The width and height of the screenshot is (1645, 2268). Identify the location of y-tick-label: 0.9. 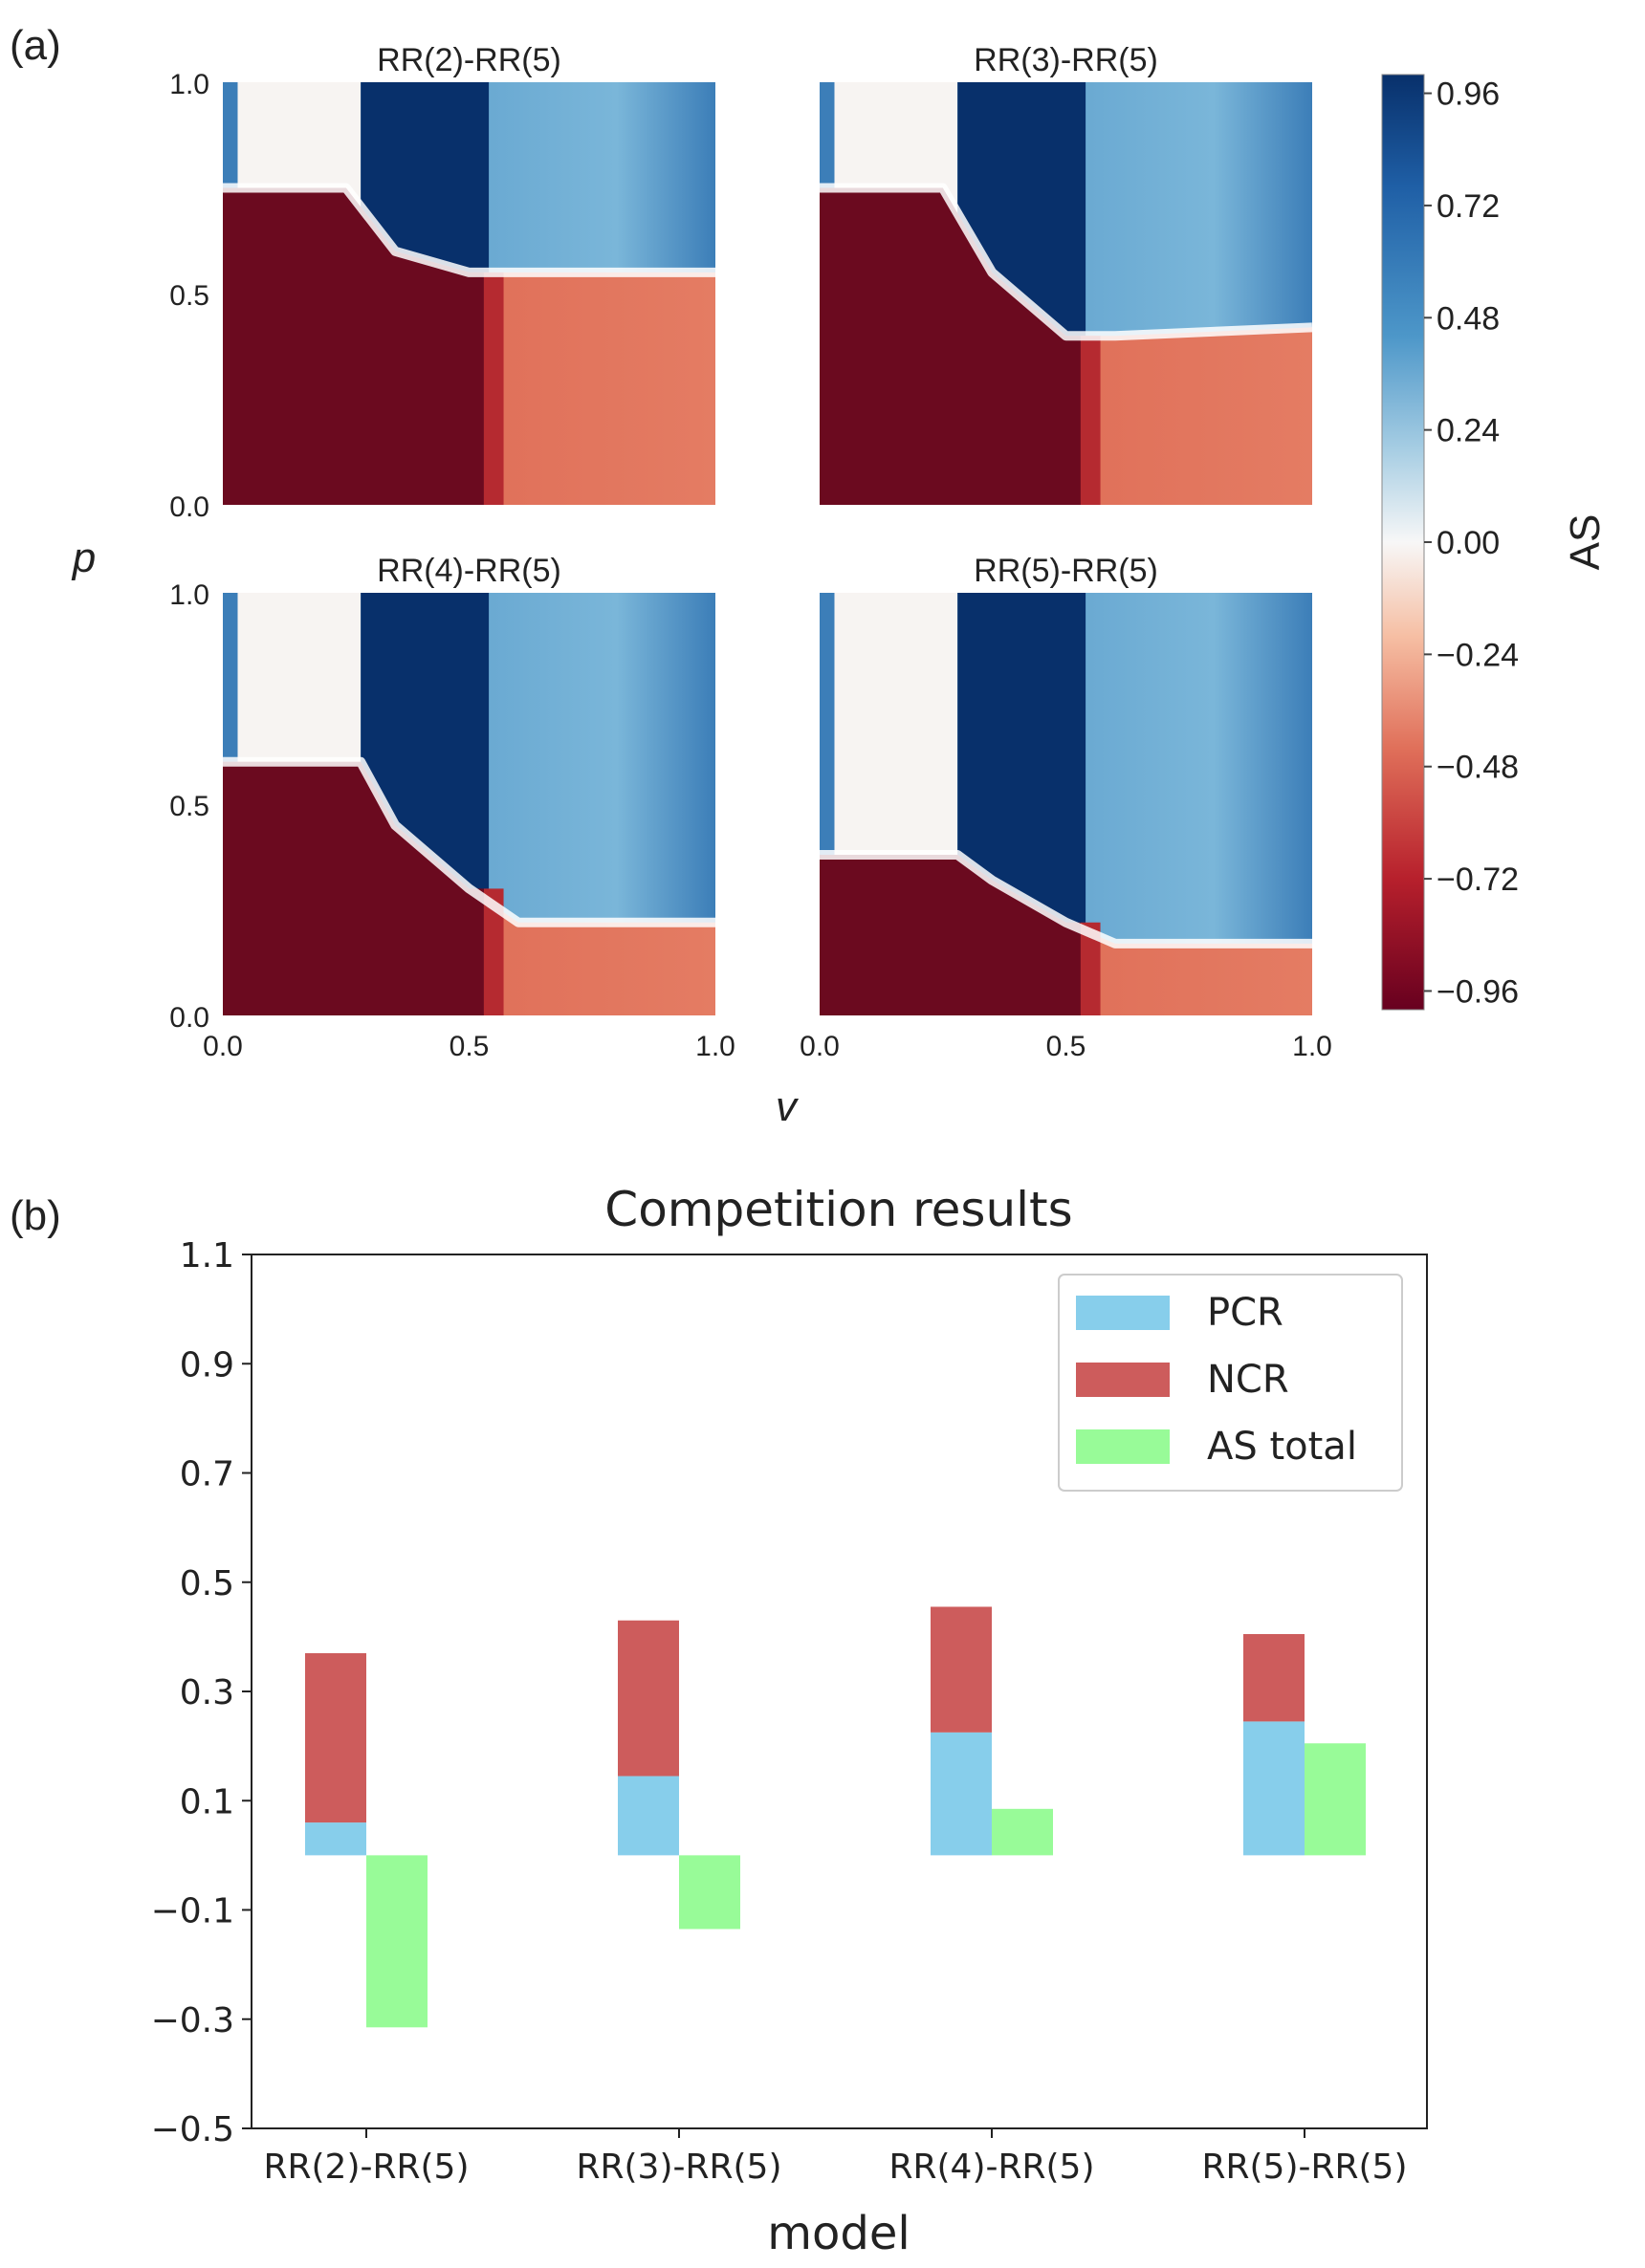
(207, 1365).